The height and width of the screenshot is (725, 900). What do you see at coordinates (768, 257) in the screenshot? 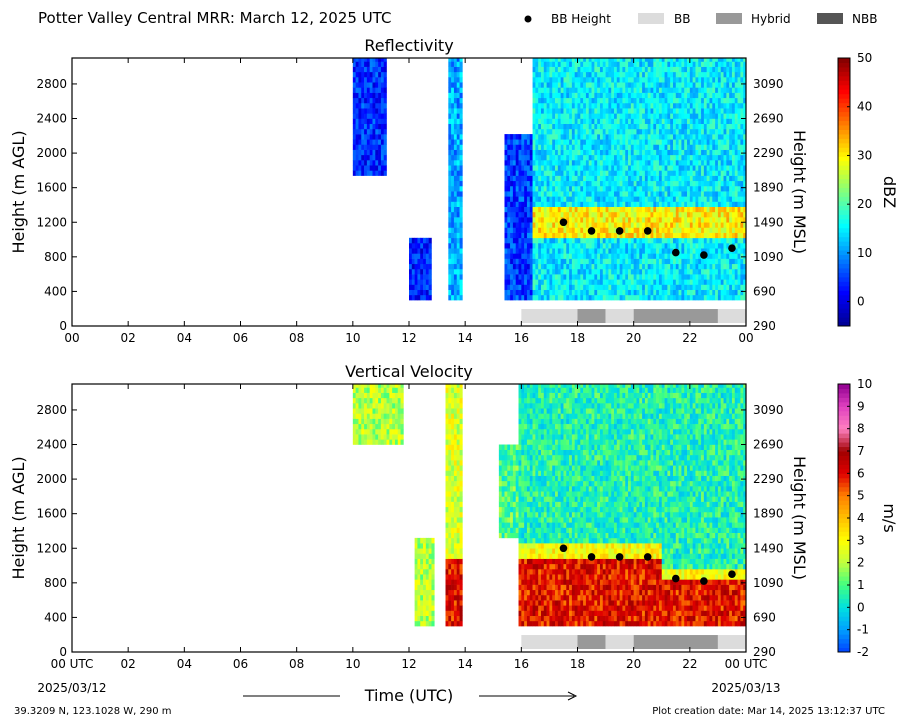
I see `y-tick-right-label: 1090` at bounding box center [768, 257].